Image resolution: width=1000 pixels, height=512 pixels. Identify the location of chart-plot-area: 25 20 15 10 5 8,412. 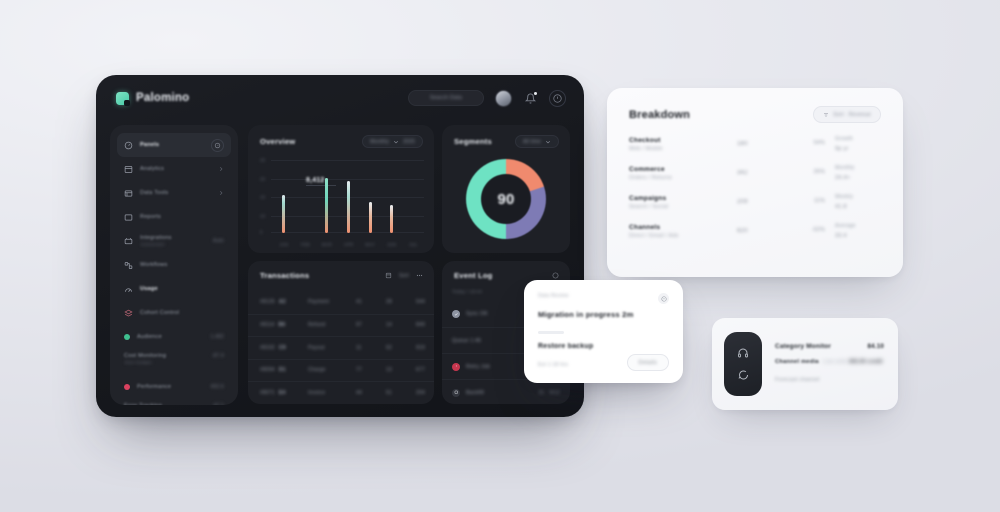
(342, 196).